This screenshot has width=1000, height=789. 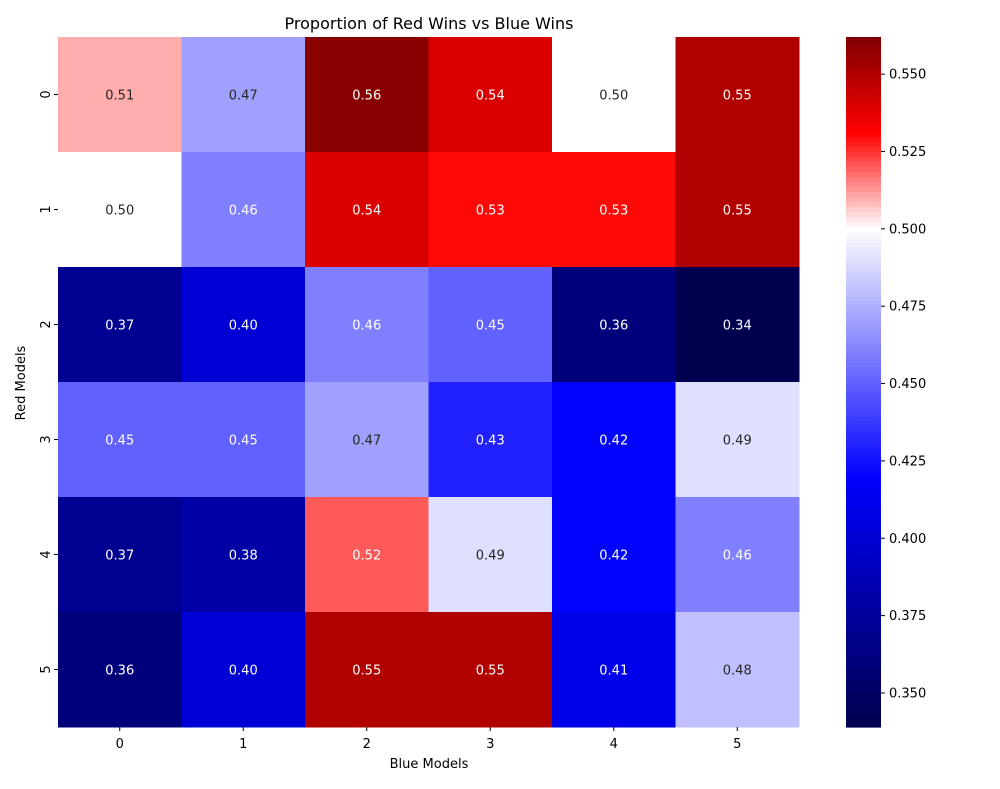 What do you see at coordinates (907, 461) in the screenshot?
I see `colorbar-tick-label: 0.425` at bounding box center [907, 461].